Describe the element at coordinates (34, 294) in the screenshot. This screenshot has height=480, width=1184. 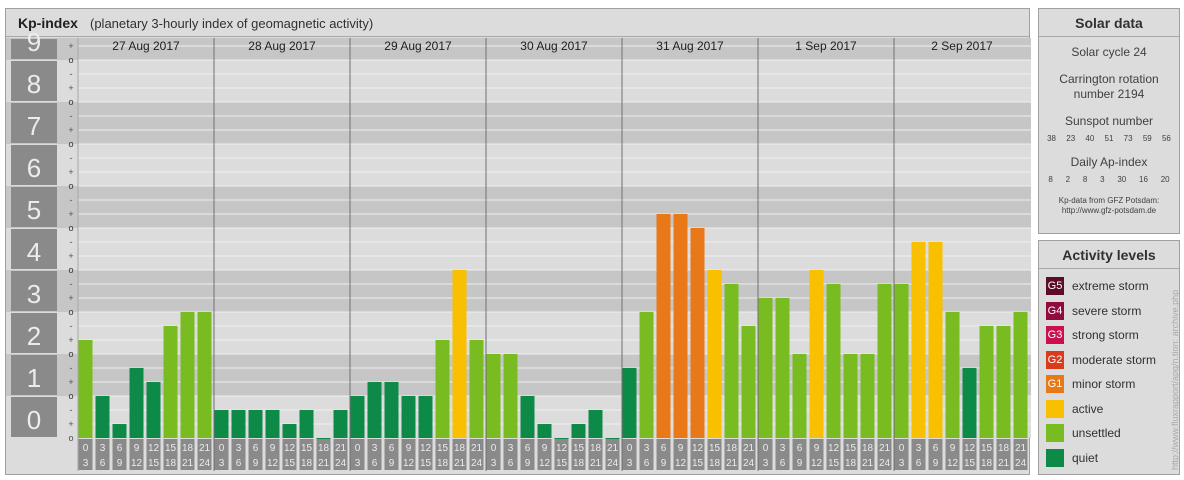
I see `y-tick-label: 3` at that location.